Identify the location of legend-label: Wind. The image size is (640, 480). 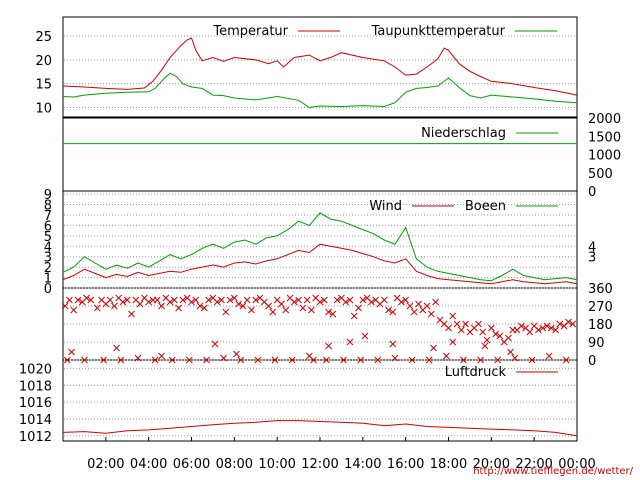
(385, 206).